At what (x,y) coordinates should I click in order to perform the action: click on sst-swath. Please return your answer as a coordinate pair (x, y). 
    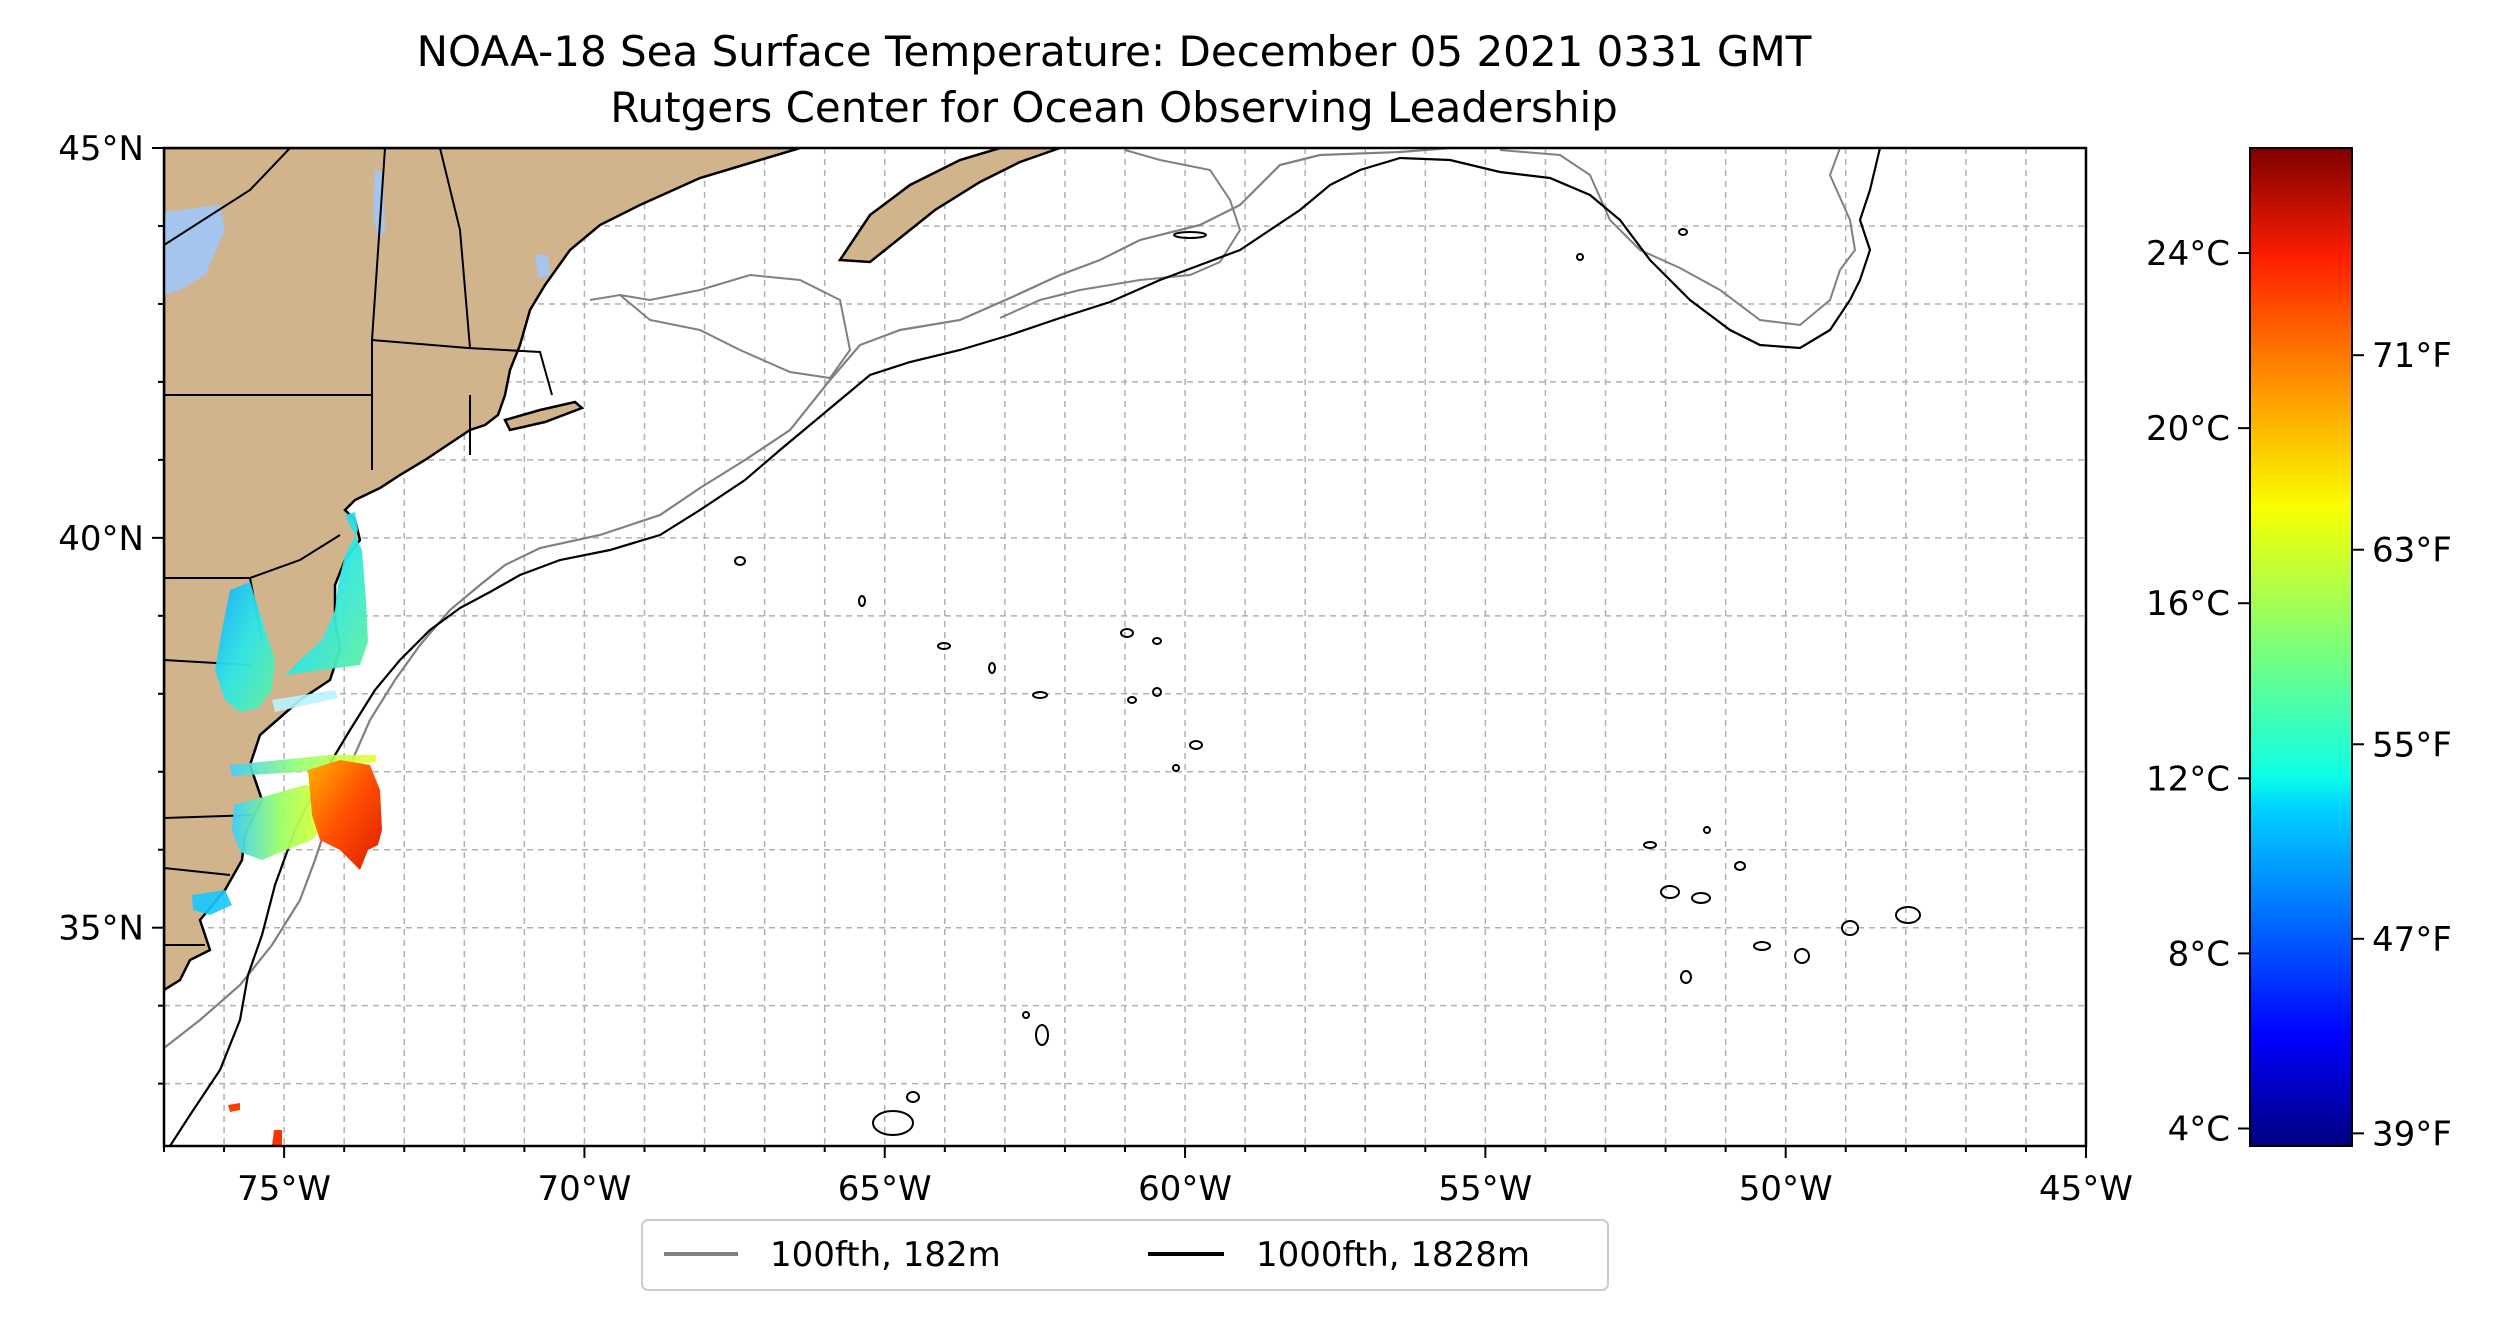
    Looking at the image, I should click on (287, 829).